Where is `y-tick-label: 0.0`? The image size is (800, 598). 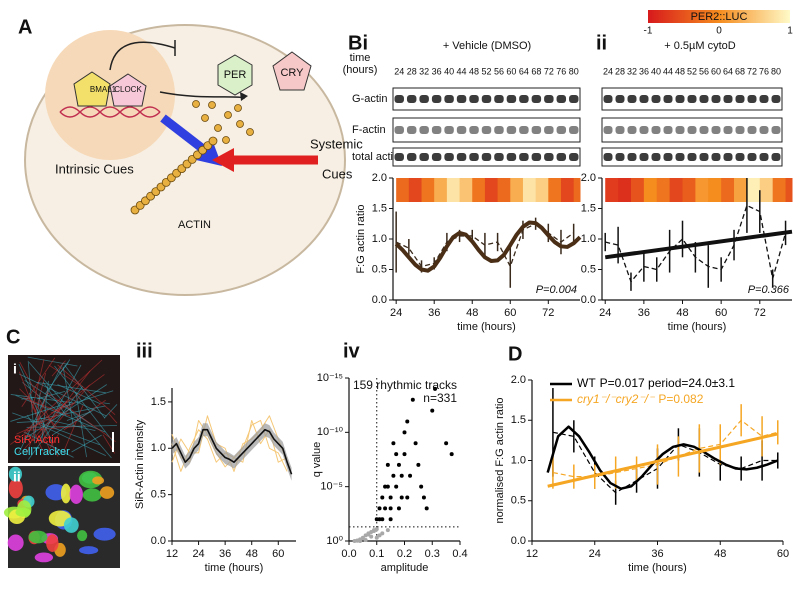 y-tick-label: 0.0 is located at coordinates (588, 300).